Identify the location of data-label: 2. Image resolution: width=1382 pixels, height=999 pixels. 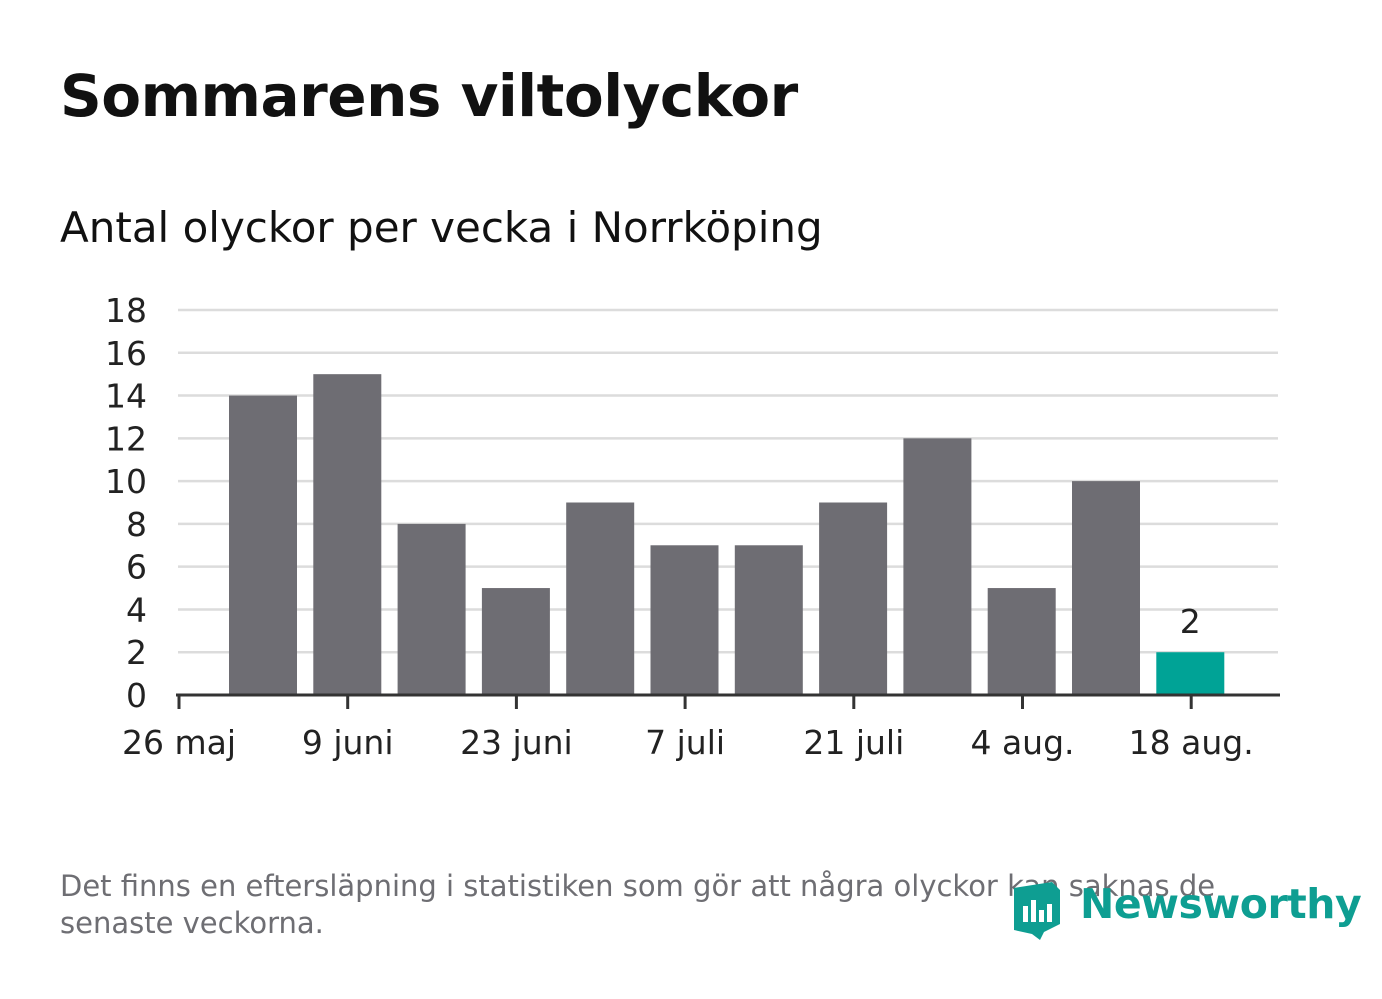
(1190, 621).